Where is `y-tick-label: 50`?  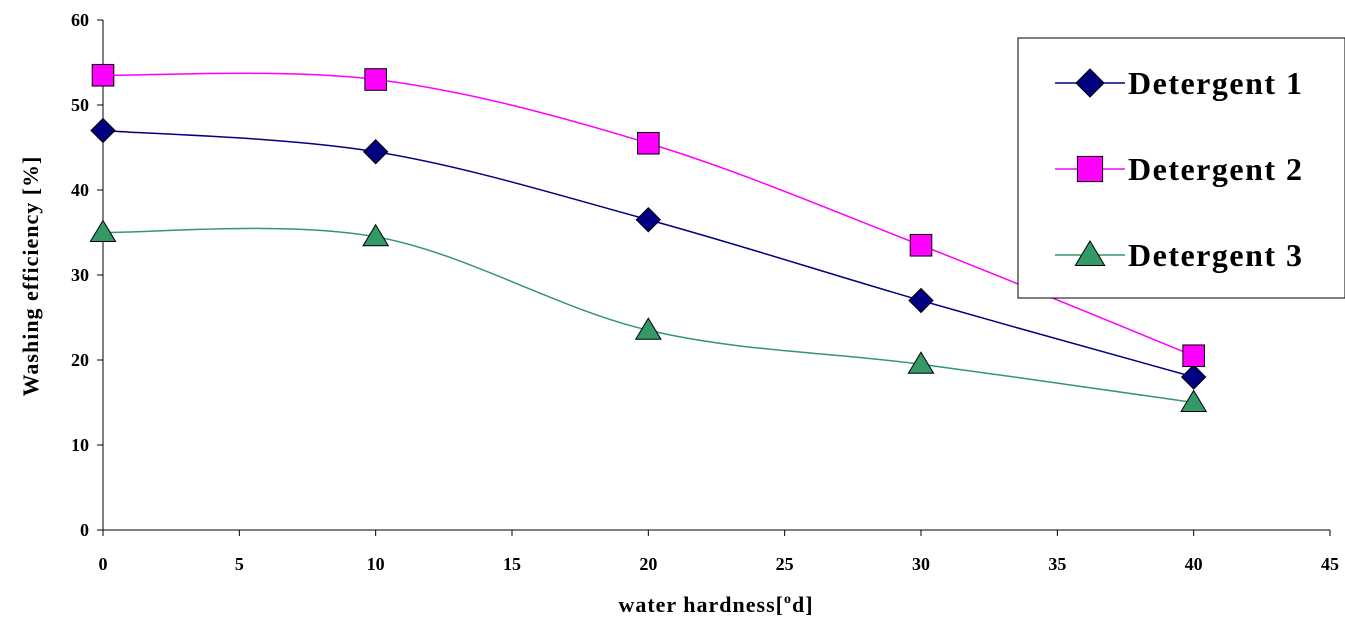 y-tick-label: 50 is located at coordinates (80, 105).